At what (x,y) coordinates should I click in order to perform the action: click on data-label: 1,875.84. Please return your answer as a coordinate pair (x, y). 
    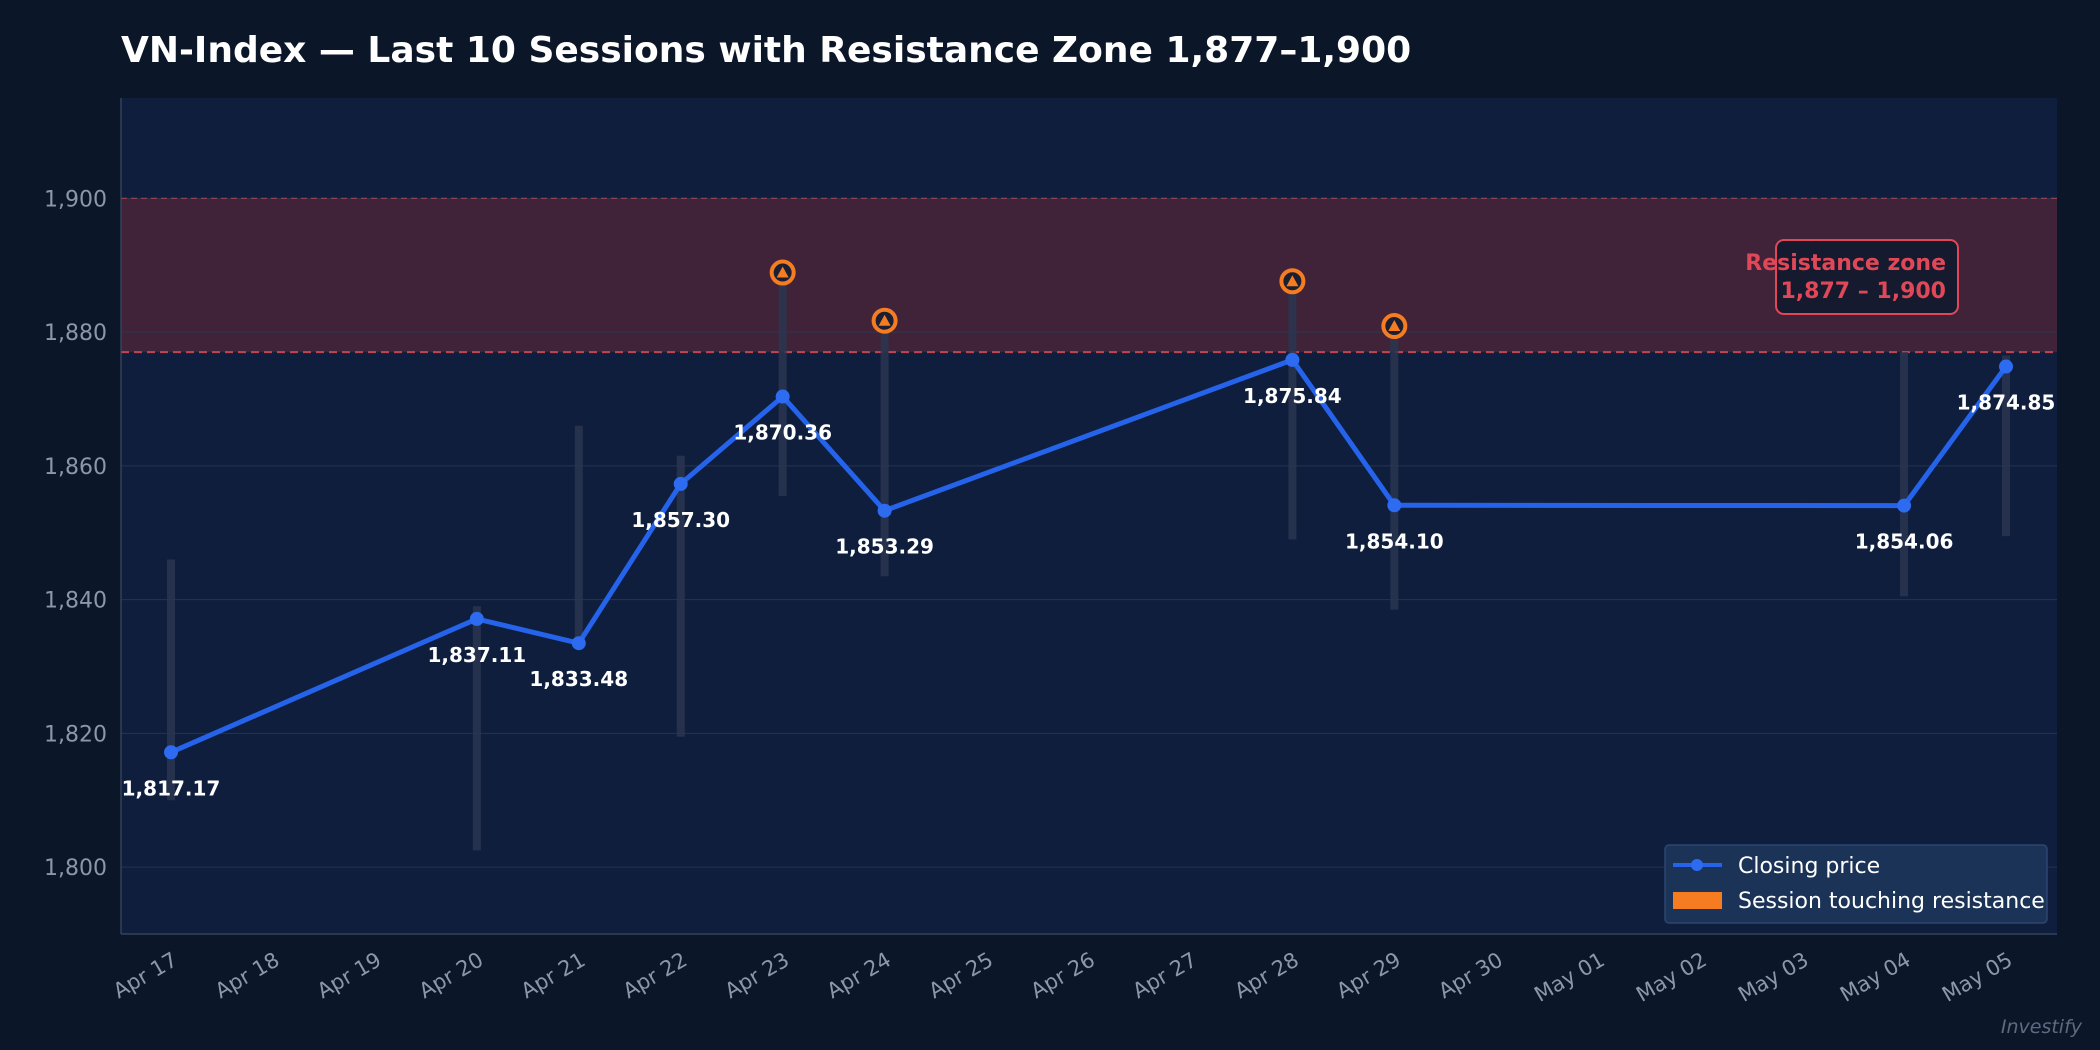
    Looking at the image, I should click on (1292, 396).